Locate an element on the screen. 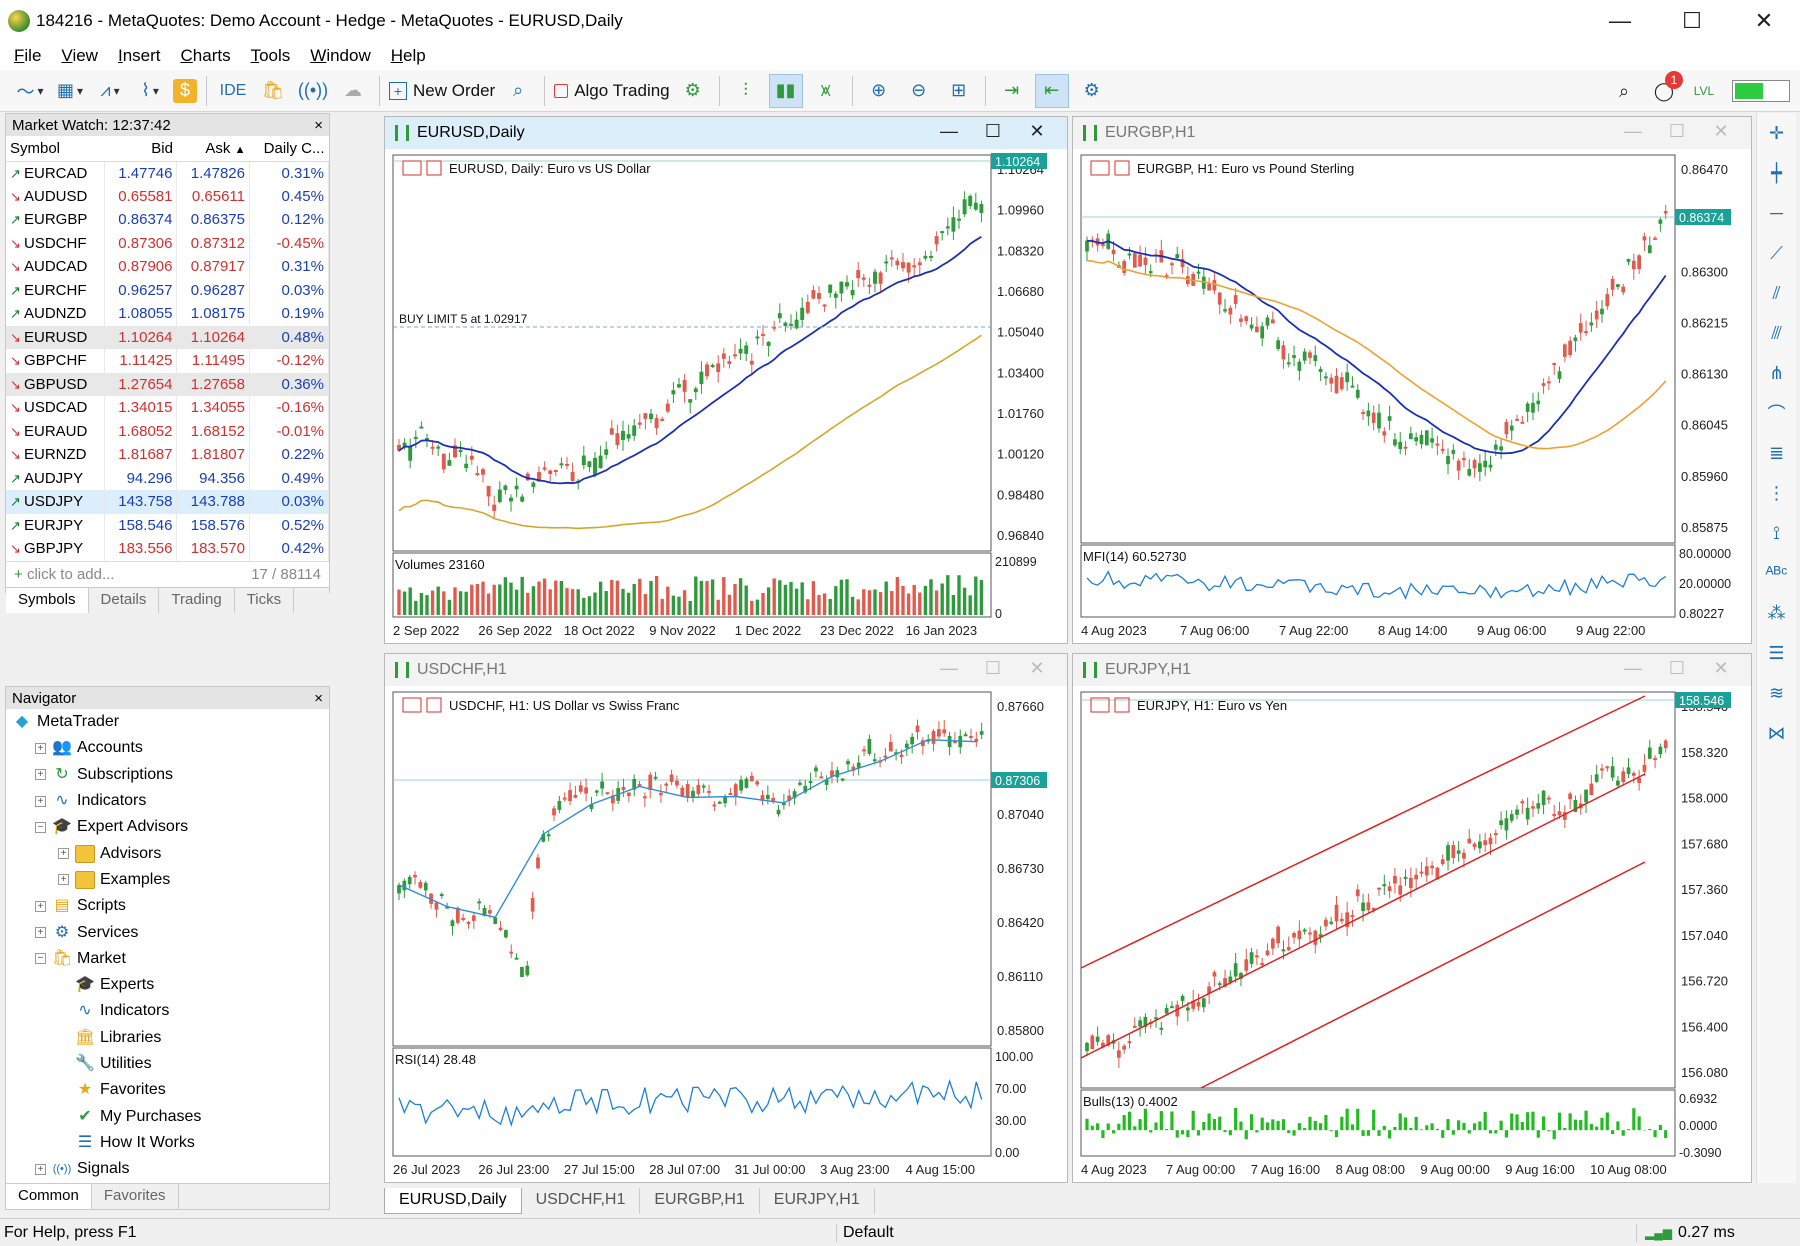 Image resolution: width=1800 pixels, height=1246 pixels. nav-item-scripts: + ▤ Scripts is located at coordinates (167, 906).